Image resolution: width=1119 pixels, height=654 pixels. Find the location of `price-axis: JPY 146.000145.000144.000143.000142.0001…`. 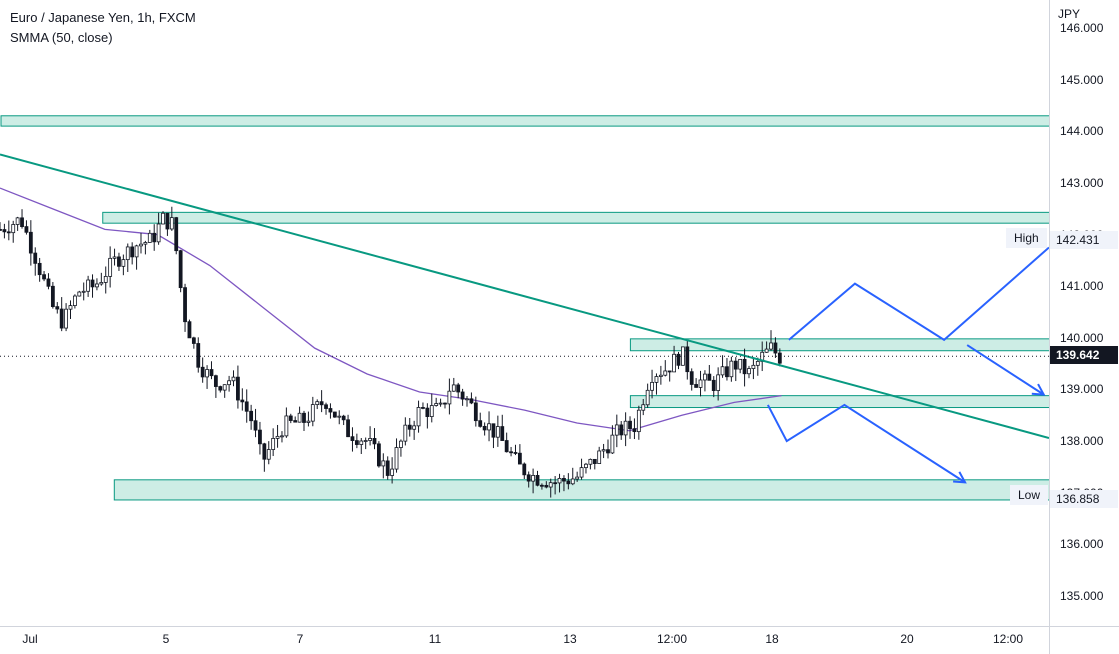

price-axis: JPY 146.000145.000144.000143.000142.0001… is located at coordinates (1084, 313).